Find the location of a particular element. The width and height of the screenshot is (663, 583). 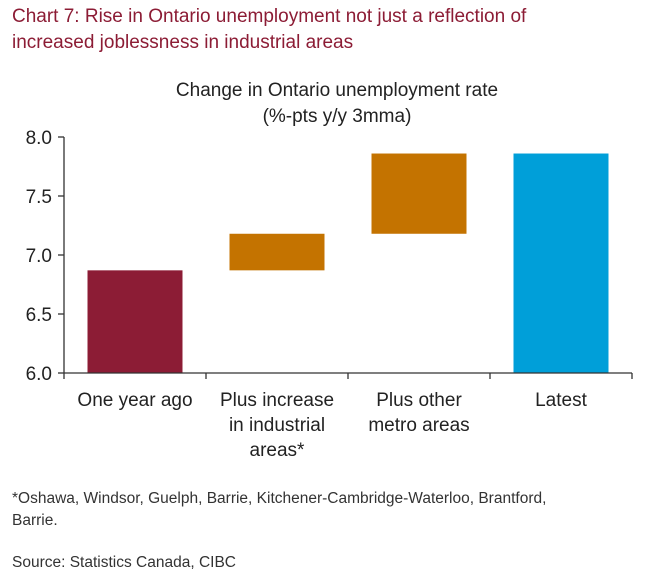

source-note: Source: Statistics Canada, CIBC is located at coordinates (124, 562).